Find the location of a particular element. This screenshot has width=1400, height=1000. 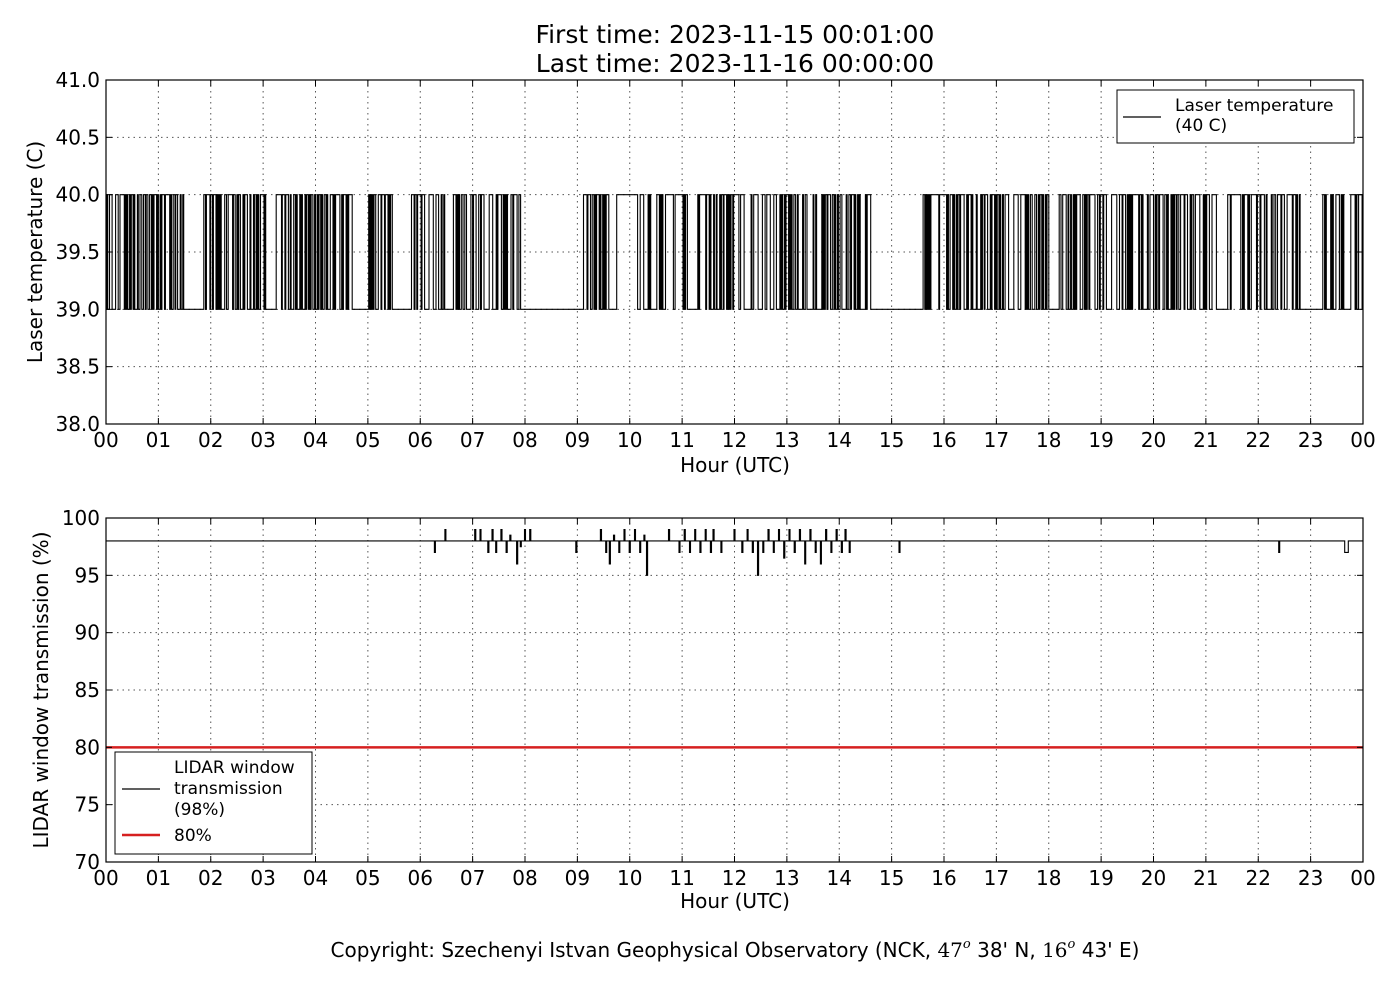

laser-temperature-y-axis-label: Laser temperature (C) is located at coordinates (35, 252).